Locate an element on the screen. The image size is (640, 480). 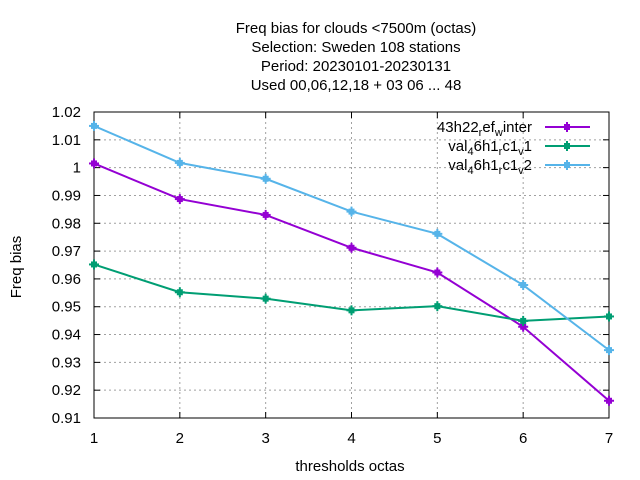
legend-label: val46h1rc1v2 is located at coordinates (490, 167).